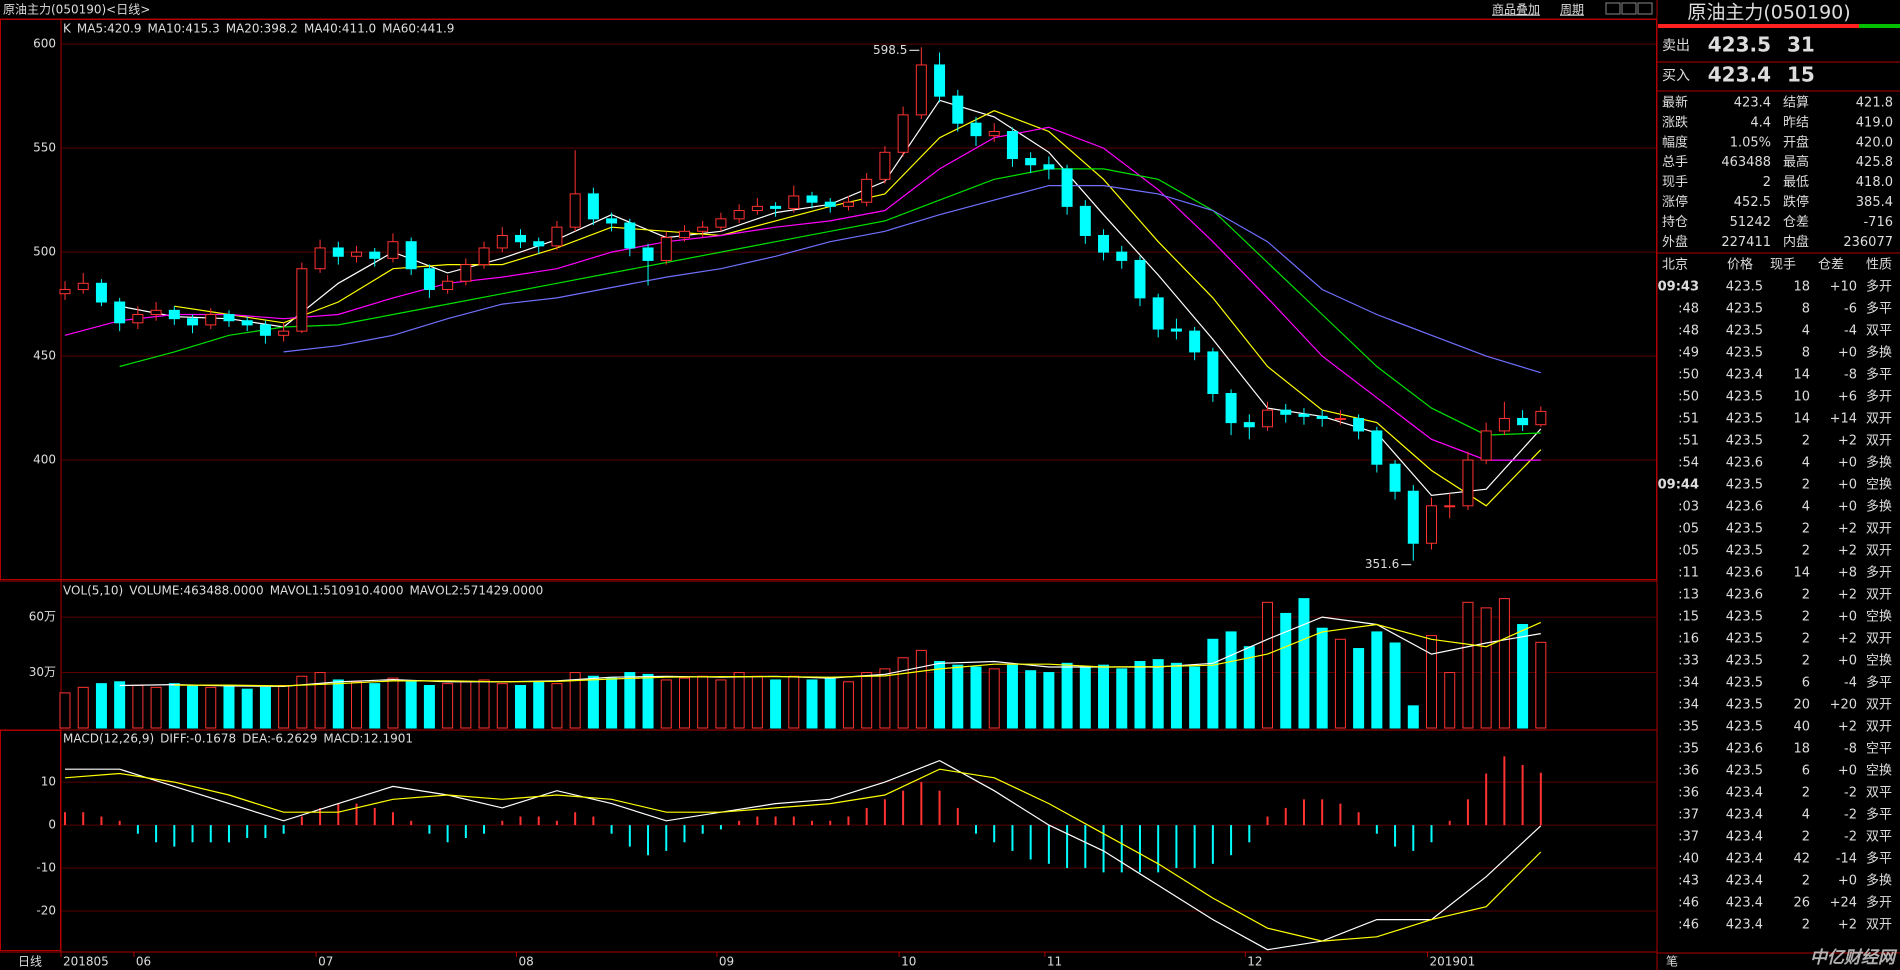 The image size is (1900, 970). What do you see at coordinates (1879, 881) in the screenshot?
I see `trade-cell: 多换` at bounding box center [1879, 881].